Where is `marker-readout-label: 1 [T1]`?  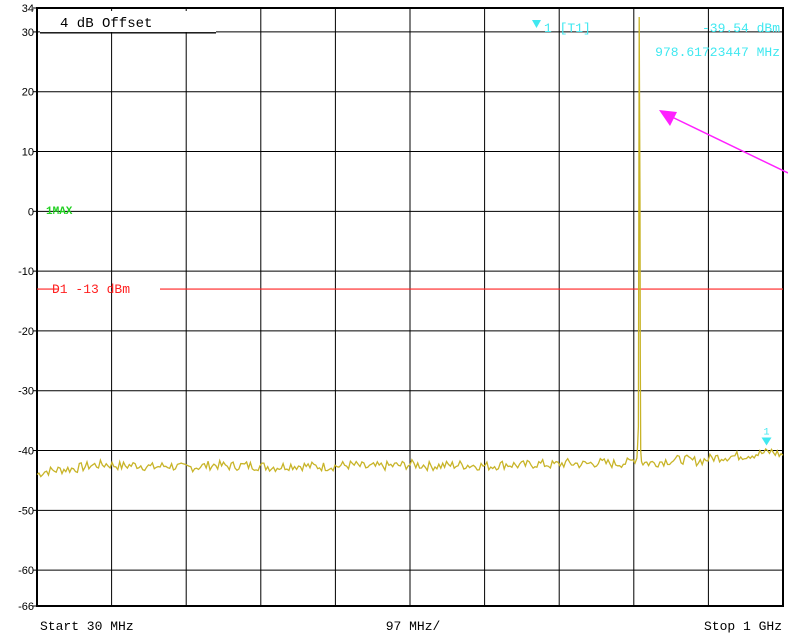 marker-readout-label: 1 [T1] is located at coordinates (567, 28).